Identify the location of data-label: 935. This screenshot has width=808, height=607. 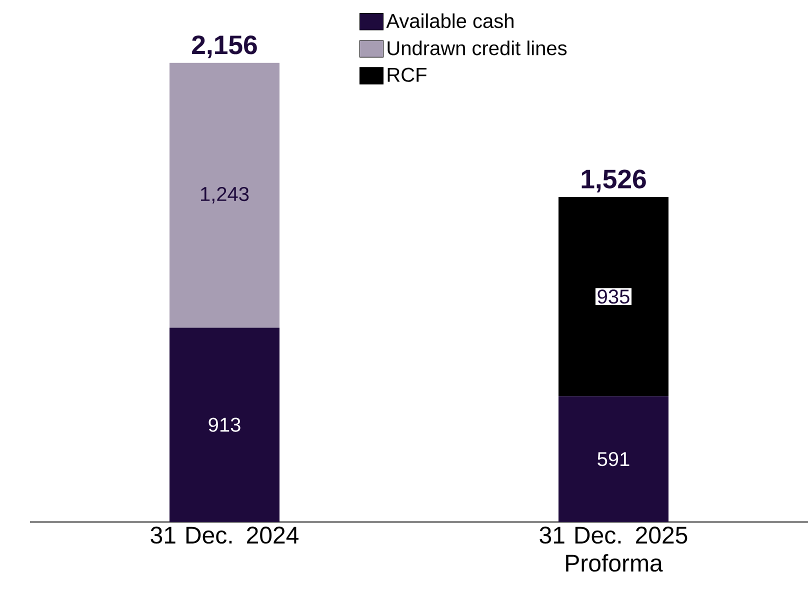
(614, 297).